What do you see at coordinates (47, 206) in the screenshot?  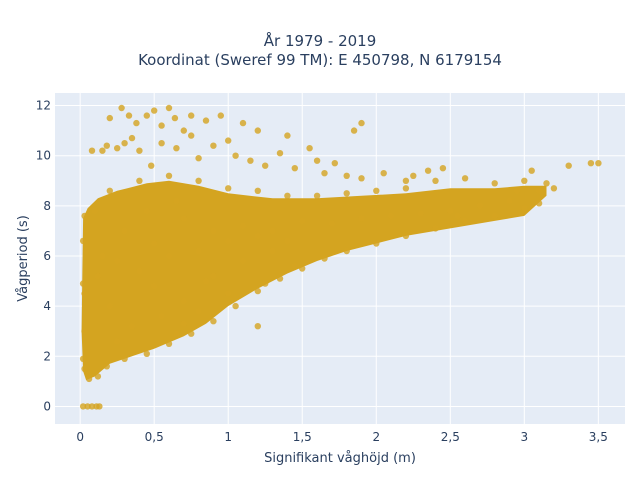 I see `y-tick-label: 8` at bounding box center [47, 206].